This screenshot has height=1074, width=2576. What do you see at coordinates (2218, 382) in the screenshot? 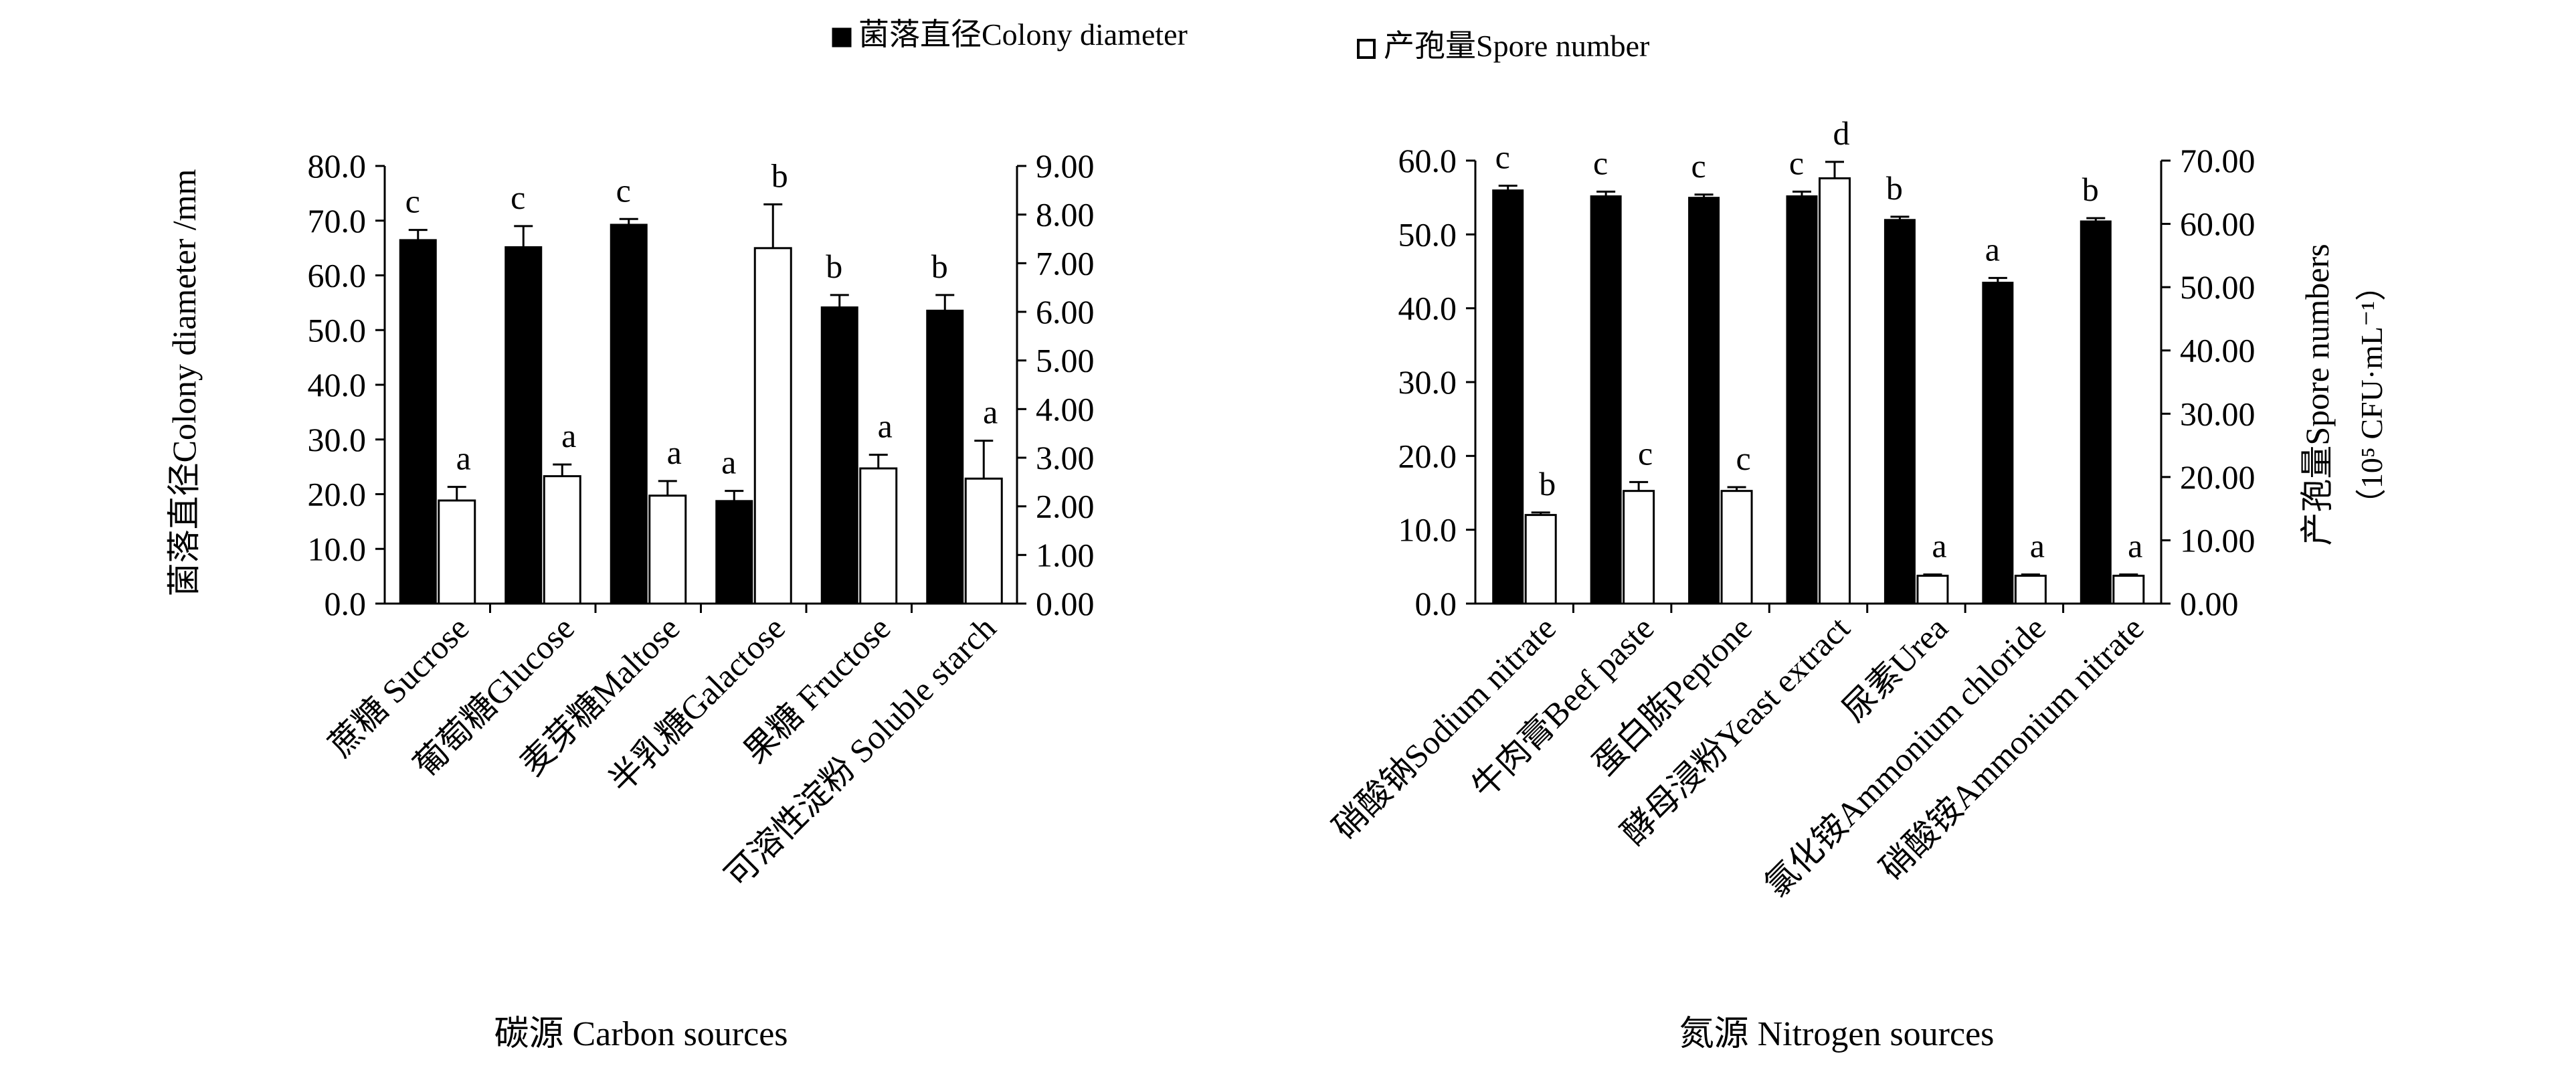
I see `nitrogen-right-tick-labels: 0.00 10.00 20.00 30.00 40.00 50.00 60.00 70.00` at bounding box center [2218, 382].